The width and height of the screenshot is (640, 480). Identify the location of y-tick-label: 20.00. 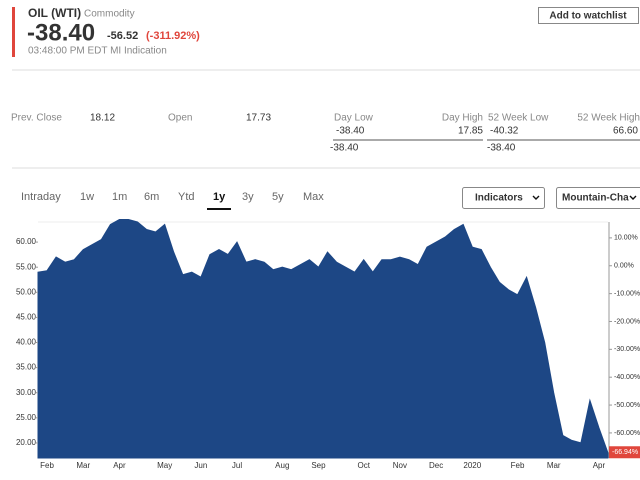
(26, 442).